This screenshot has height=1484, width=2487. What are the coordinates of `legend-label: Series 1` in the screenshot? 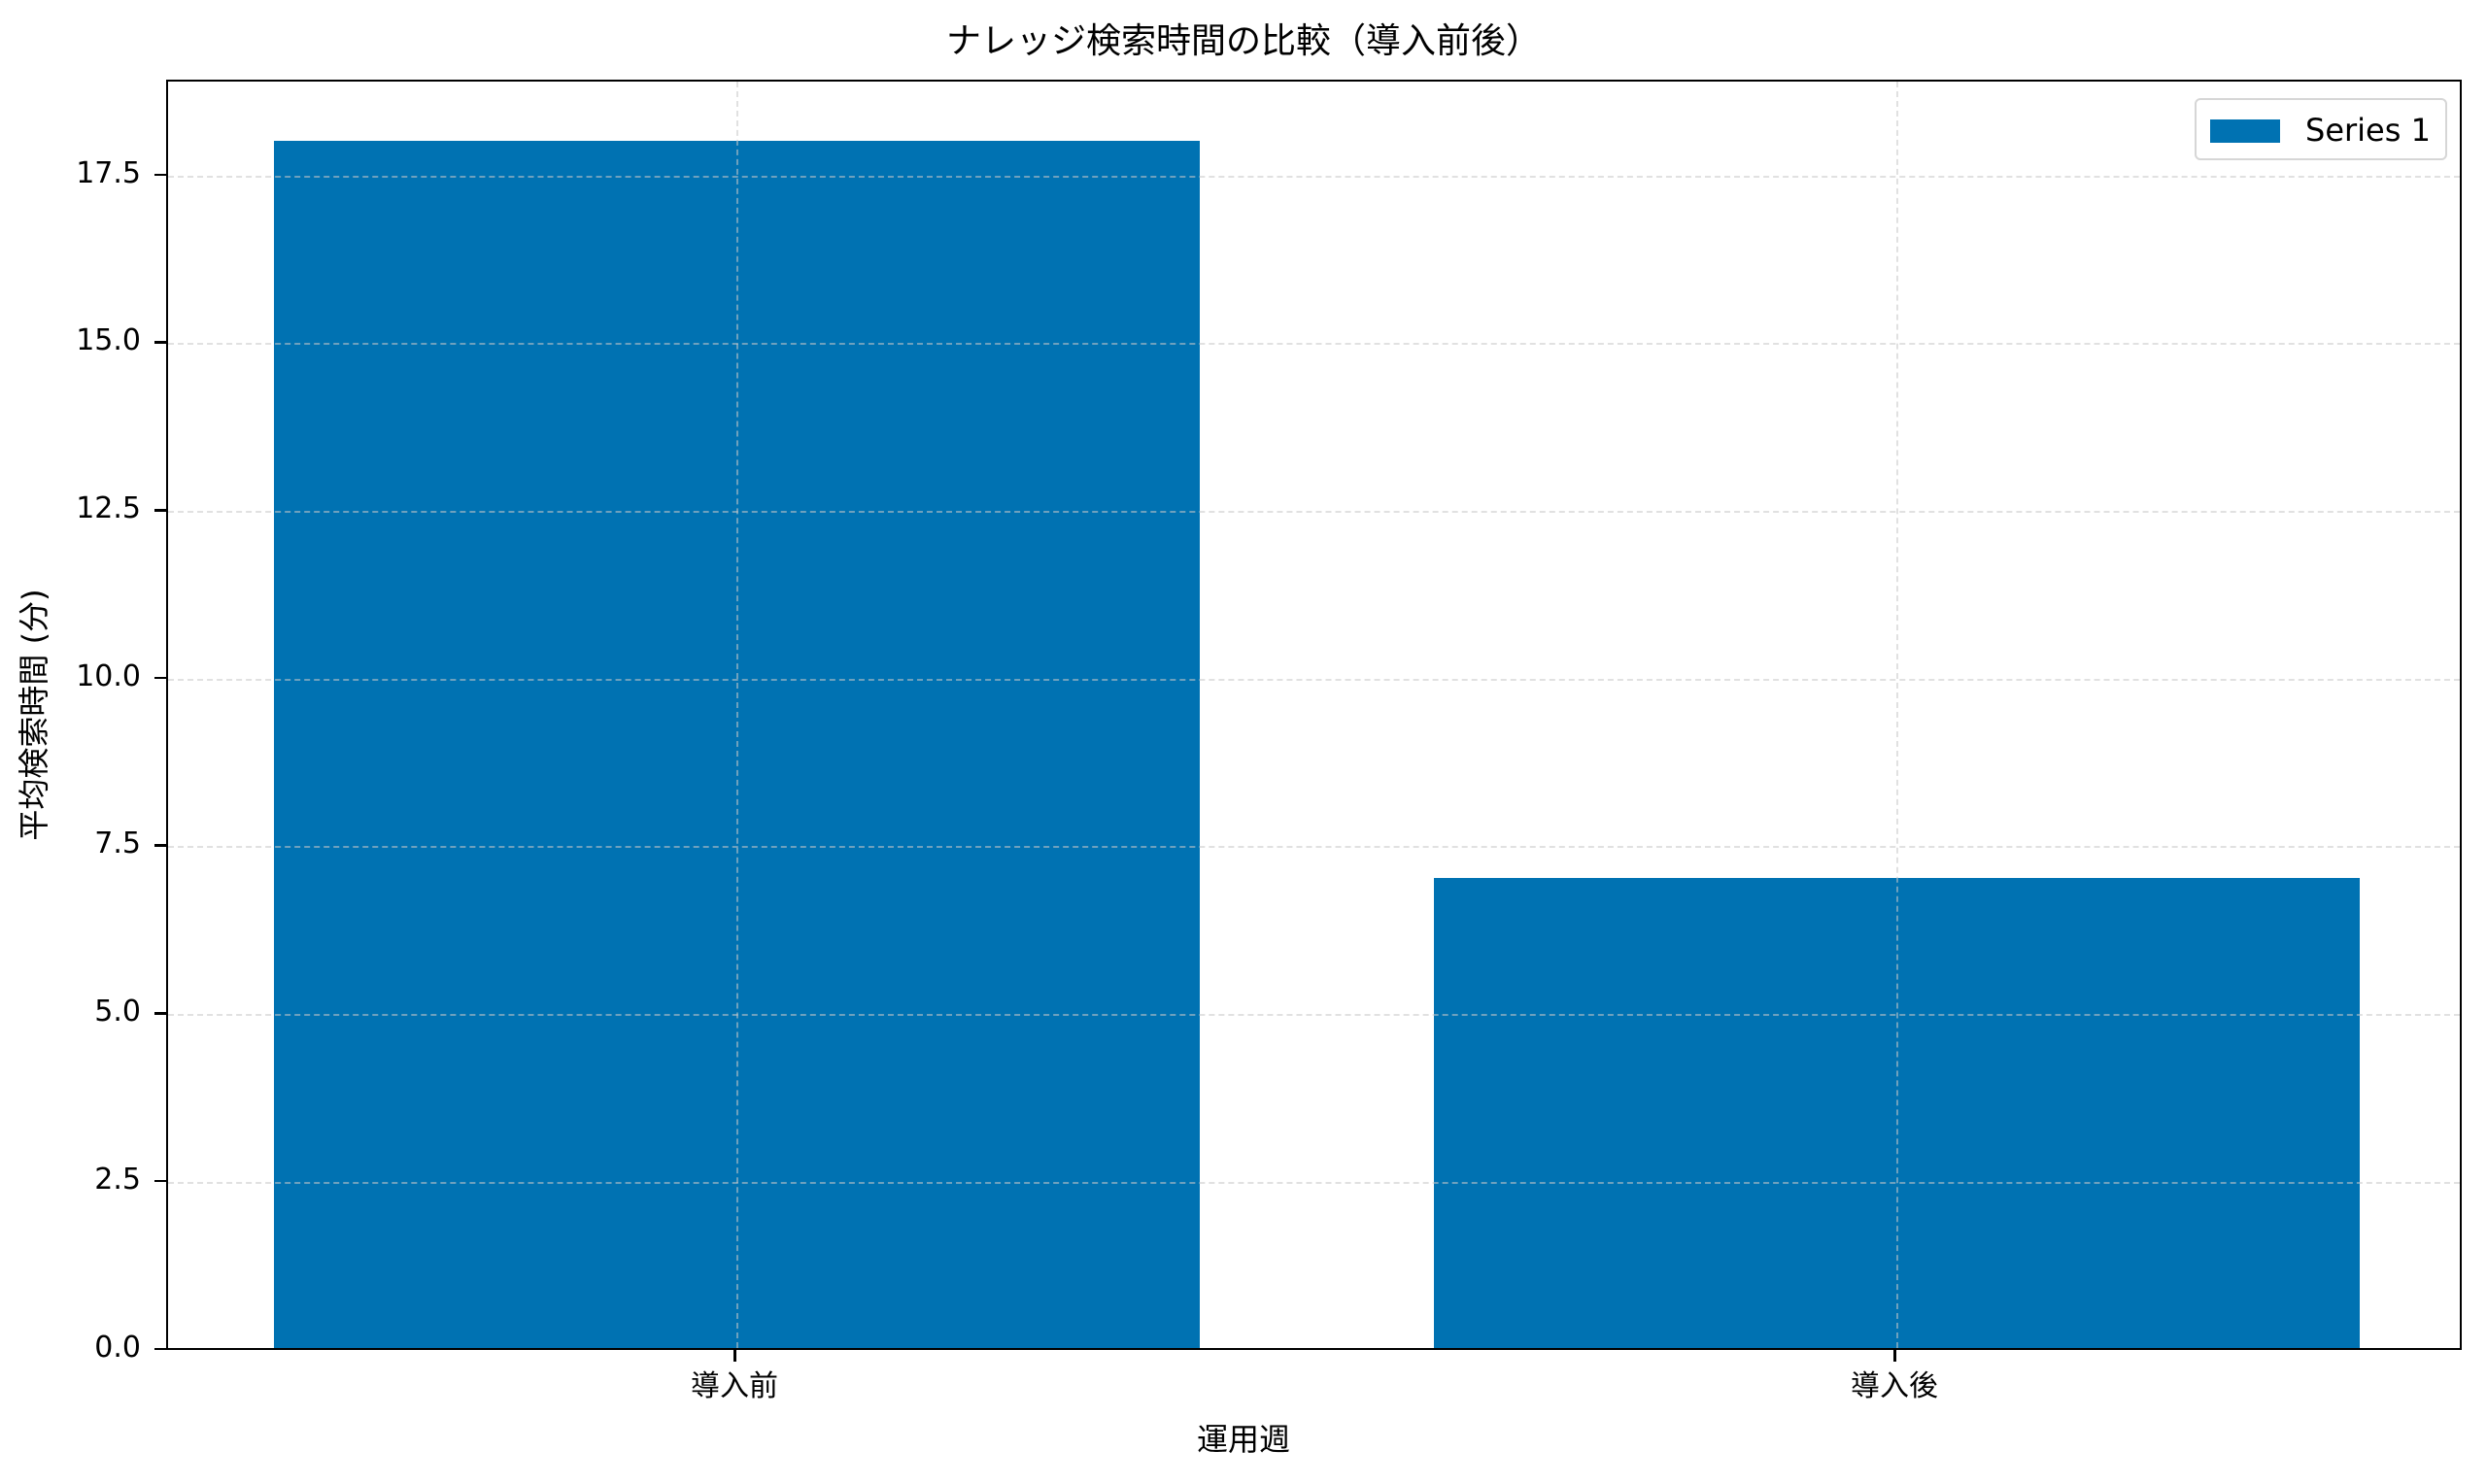 It's located at (2368, 130).